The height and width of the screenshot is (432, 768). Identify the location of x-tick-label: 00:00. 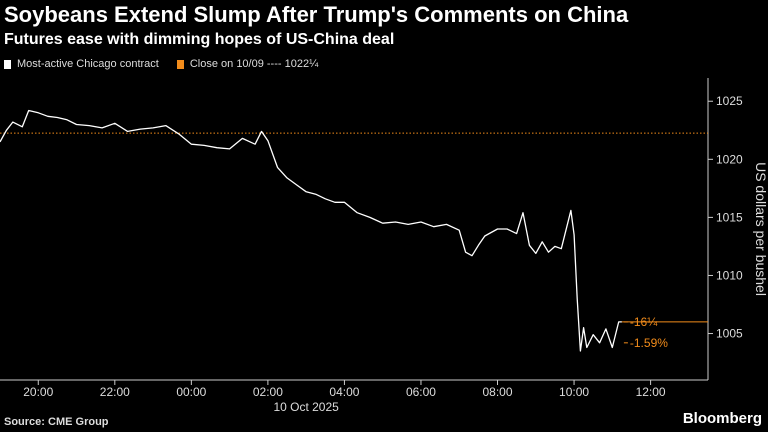
(191, 392).